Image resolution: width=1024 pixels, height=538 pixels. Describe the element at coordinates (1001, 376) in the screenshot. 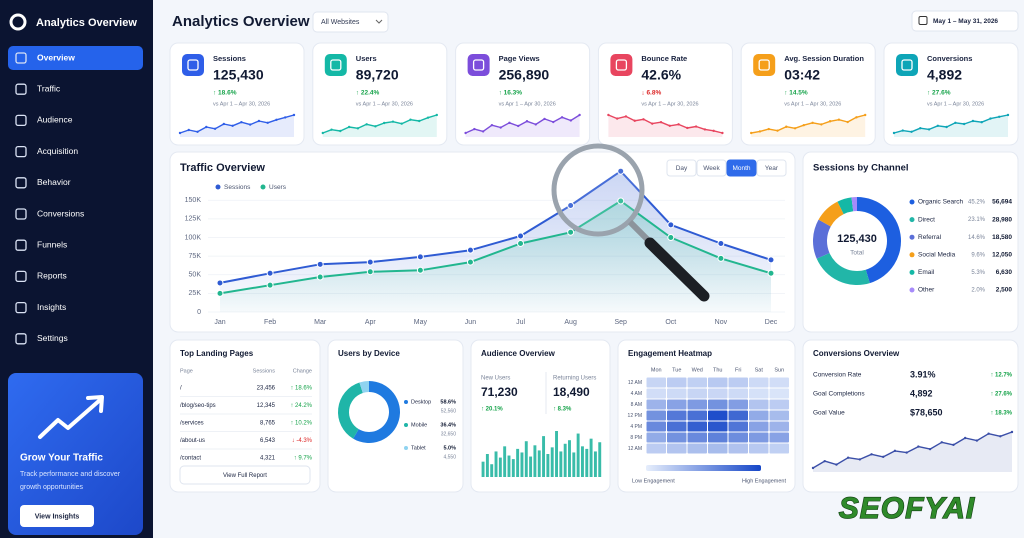

I see `conversion-change: ↑ 12.7%` at that location.